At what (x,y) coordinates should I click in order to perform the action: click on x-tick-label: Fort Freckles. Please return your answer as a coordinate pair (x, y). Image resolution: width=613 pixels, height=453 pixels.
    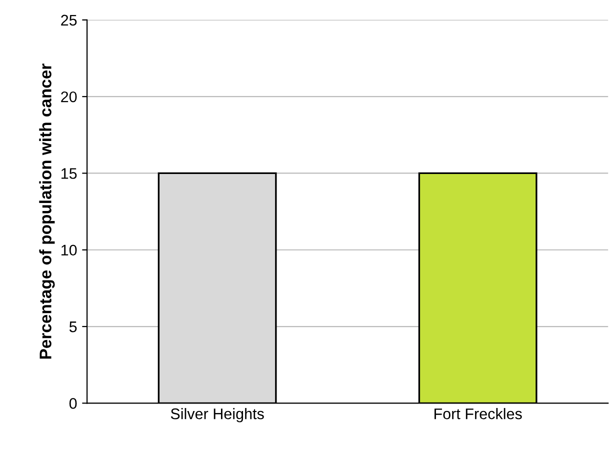
    Looking at the image, I should click on (478, 414).